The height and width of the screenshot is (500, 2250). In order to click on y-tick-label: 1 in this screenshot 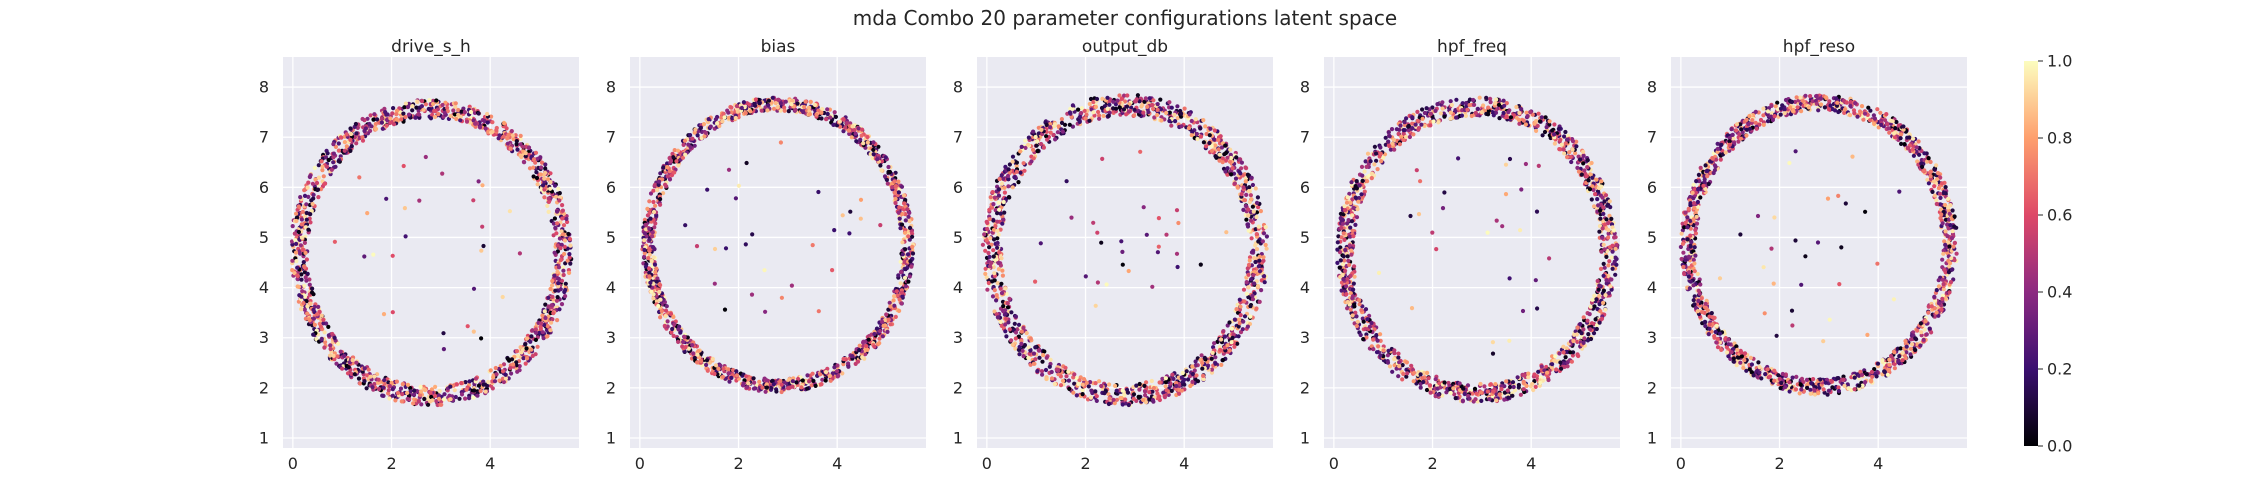, I will do `click(1305, 437)`.